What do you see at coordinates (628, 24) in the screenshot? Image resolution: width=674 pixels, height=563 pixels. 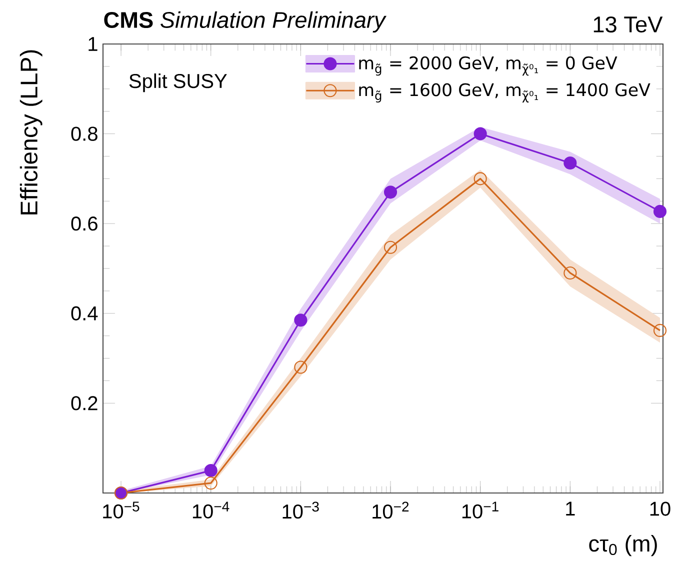 I see `text: 13 TeV` at bounding box center [628, 24].